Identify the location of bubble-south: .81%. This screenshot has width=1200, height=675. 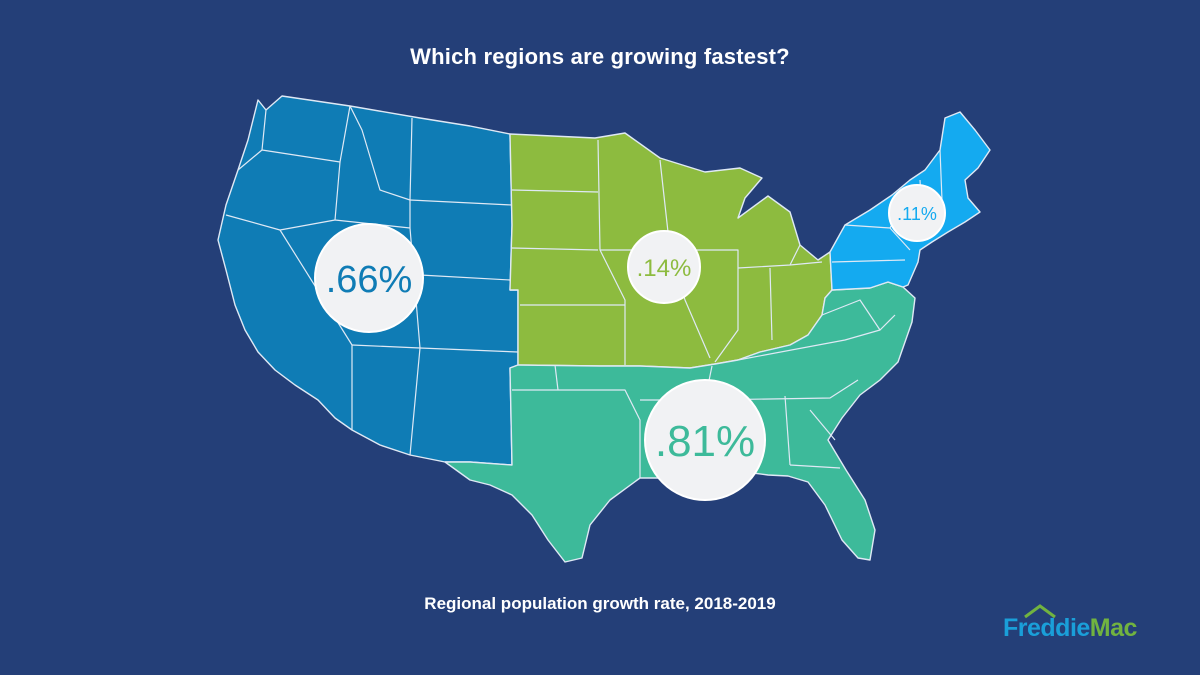
(705, 440).